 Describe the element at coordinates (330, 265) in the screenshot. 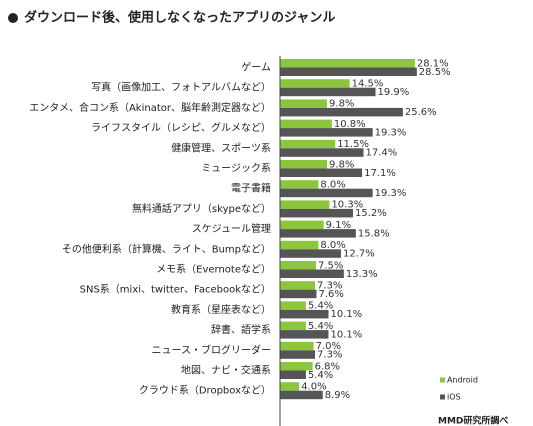

I see `value-label: 7.5%` at that location.